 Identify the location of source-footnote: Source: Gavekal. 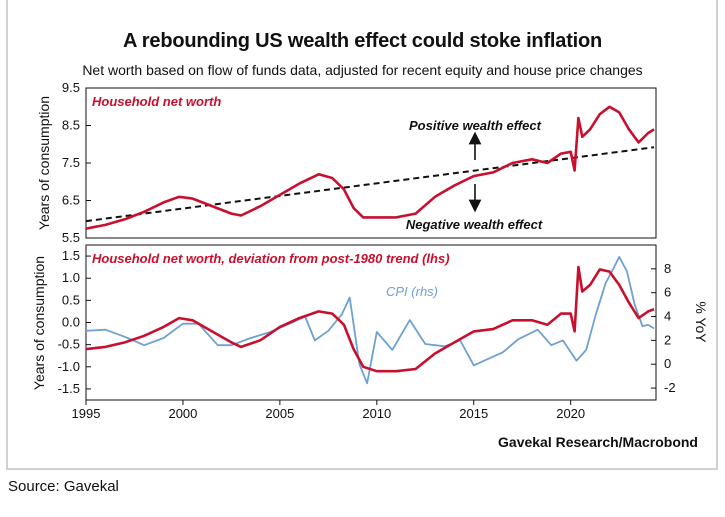
(63, 486).